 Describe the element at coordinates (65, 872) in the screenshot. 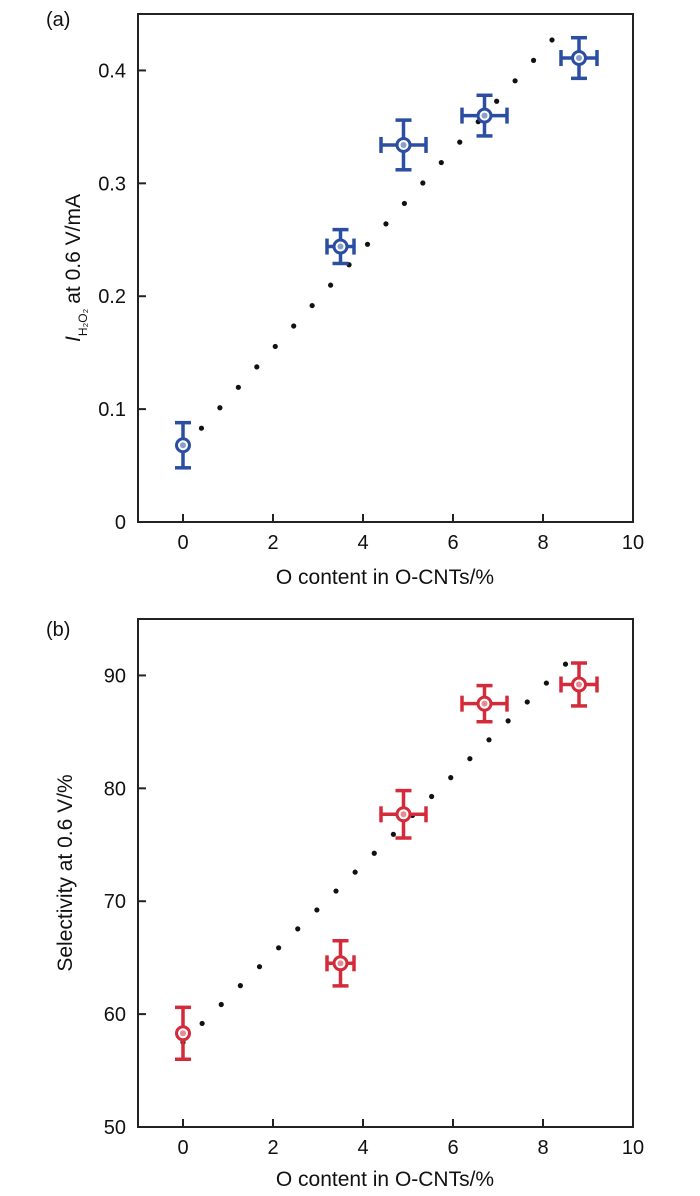

I see `panel-b-y-axis-label: Selectivity at 0.6 V/%` at that location.